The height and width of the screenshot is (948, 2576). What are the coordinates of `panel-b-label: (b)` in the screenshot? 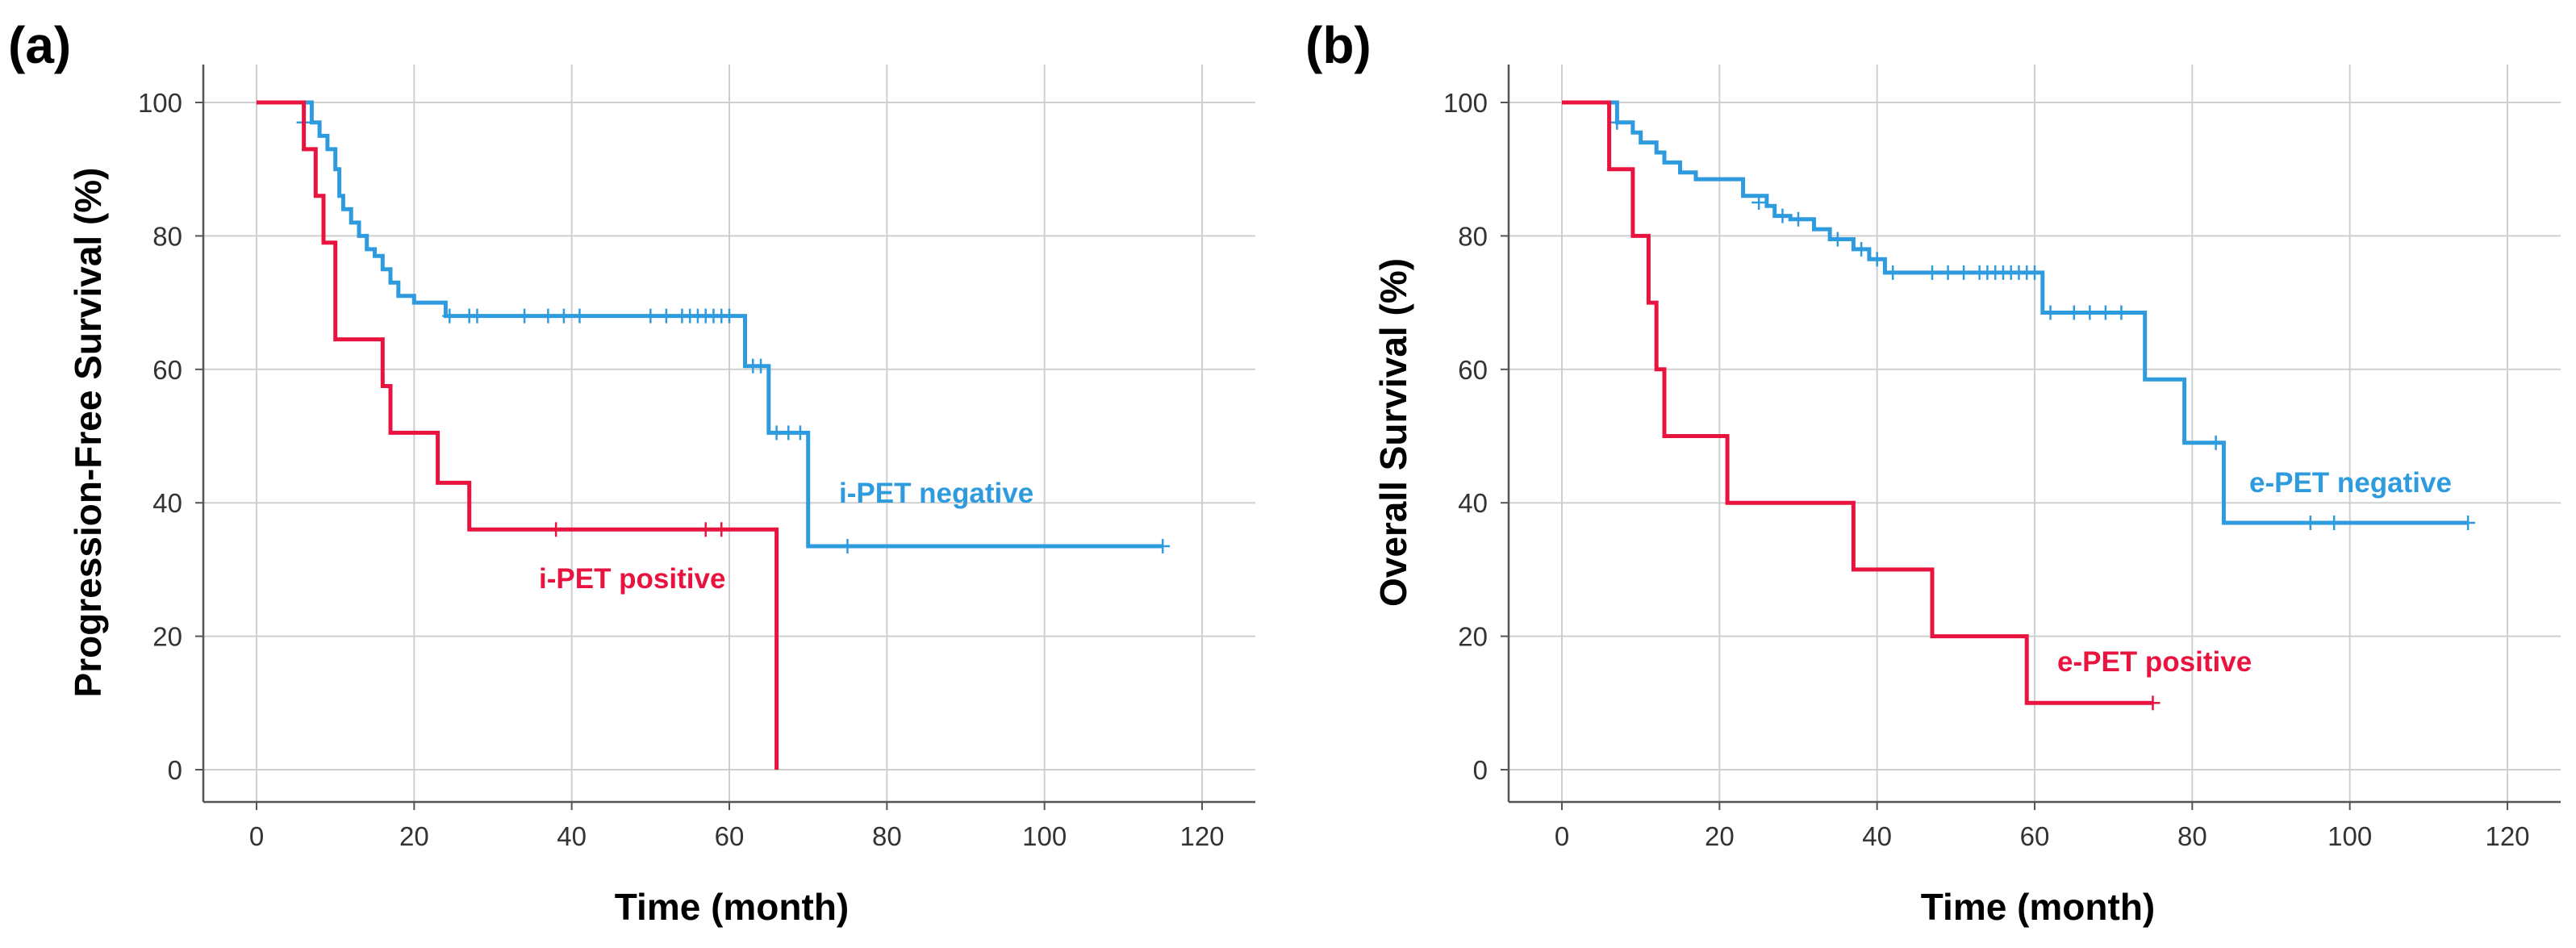 It's located at (1338, 45).